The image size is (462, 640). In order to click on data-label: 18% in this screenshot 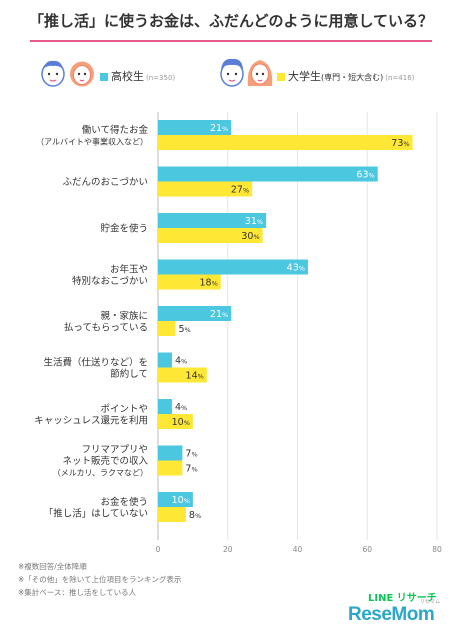, I will do `click(208, 283)`.